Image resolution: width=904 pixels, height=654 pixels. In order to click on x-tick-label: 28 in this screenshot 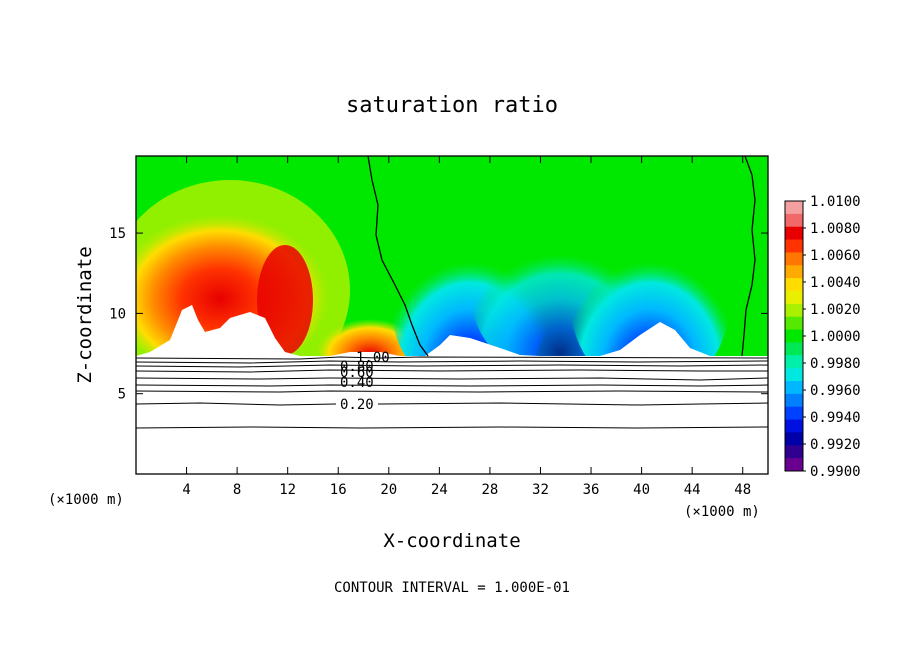, I will do `click(489, 490)`.